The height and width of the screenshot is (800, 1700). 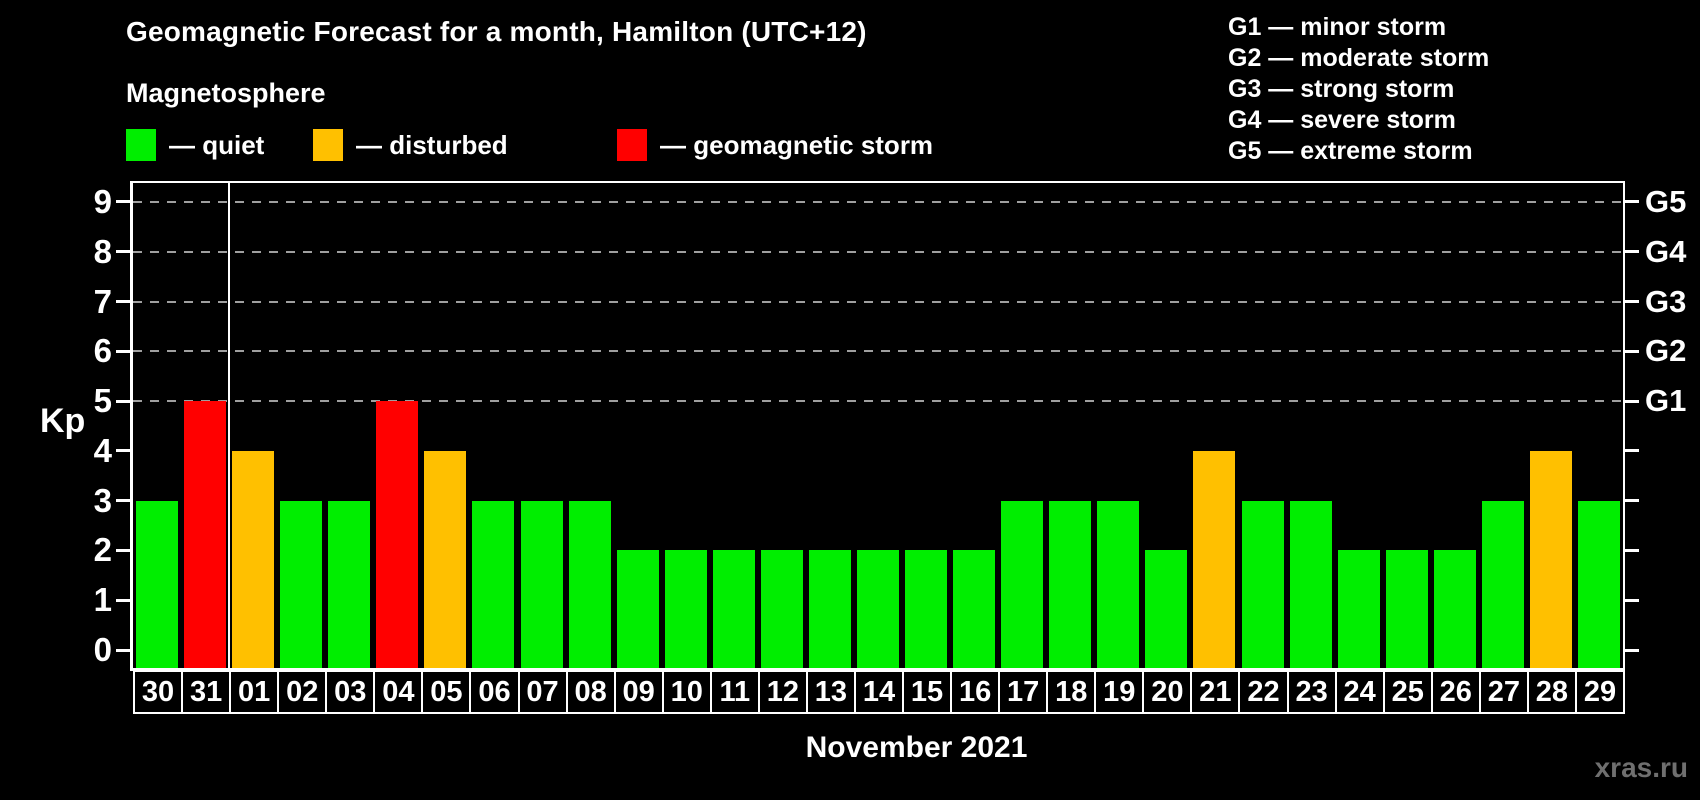 I want to click on month-separator-line, so click(x=229, y=425).